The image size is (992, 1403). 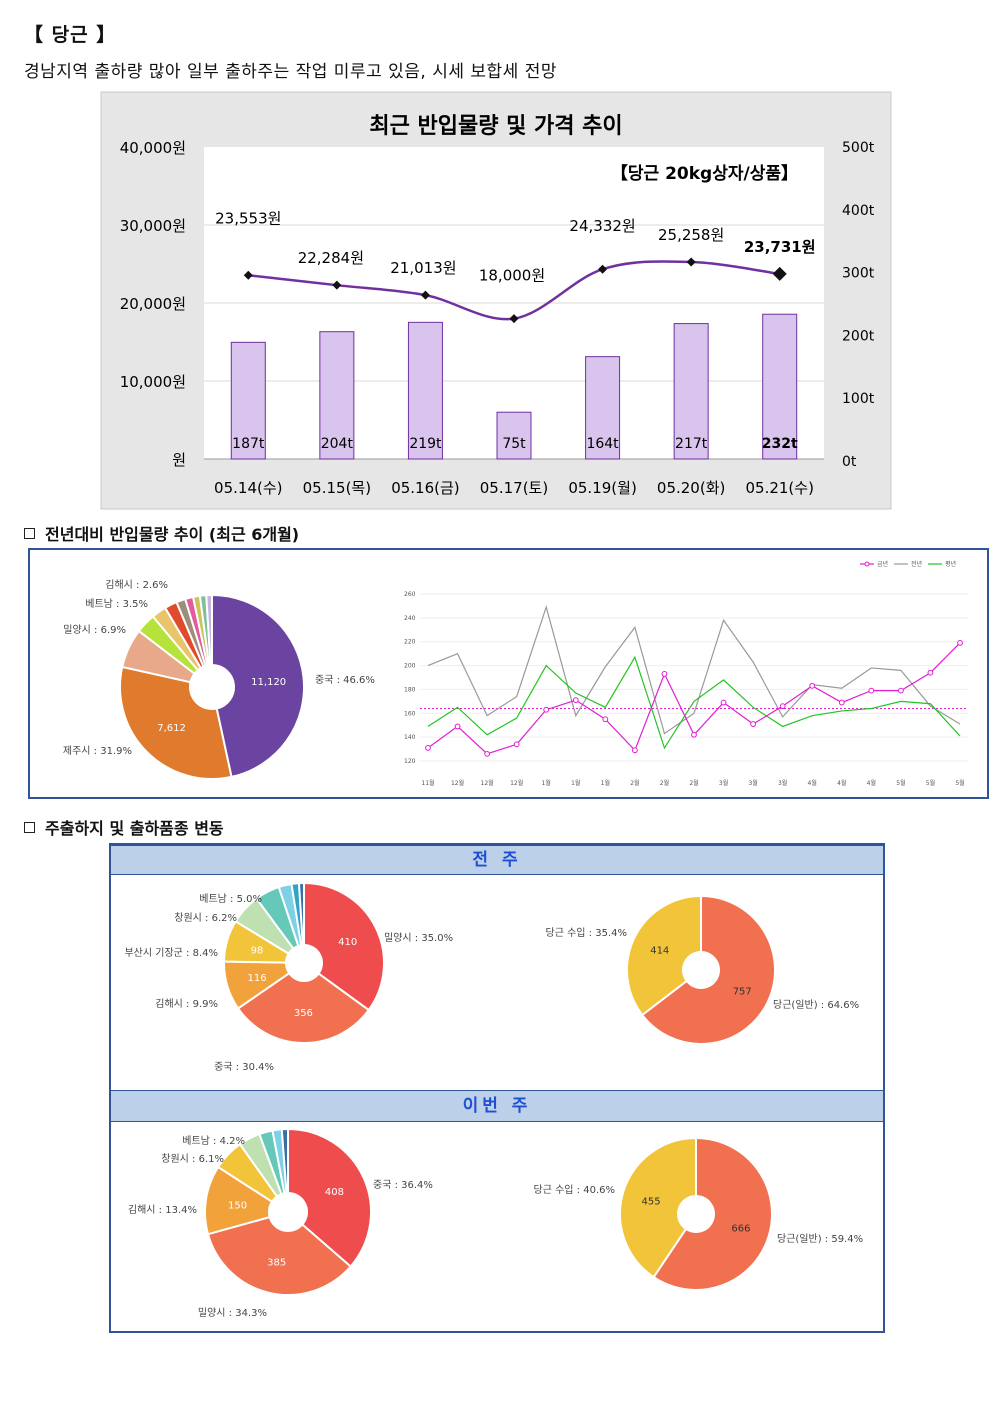 What do you see at coordinates (602, 488) in the screenshot?
I see `x-tick-label: 05.19(월)` at bounding box center [602, 488].